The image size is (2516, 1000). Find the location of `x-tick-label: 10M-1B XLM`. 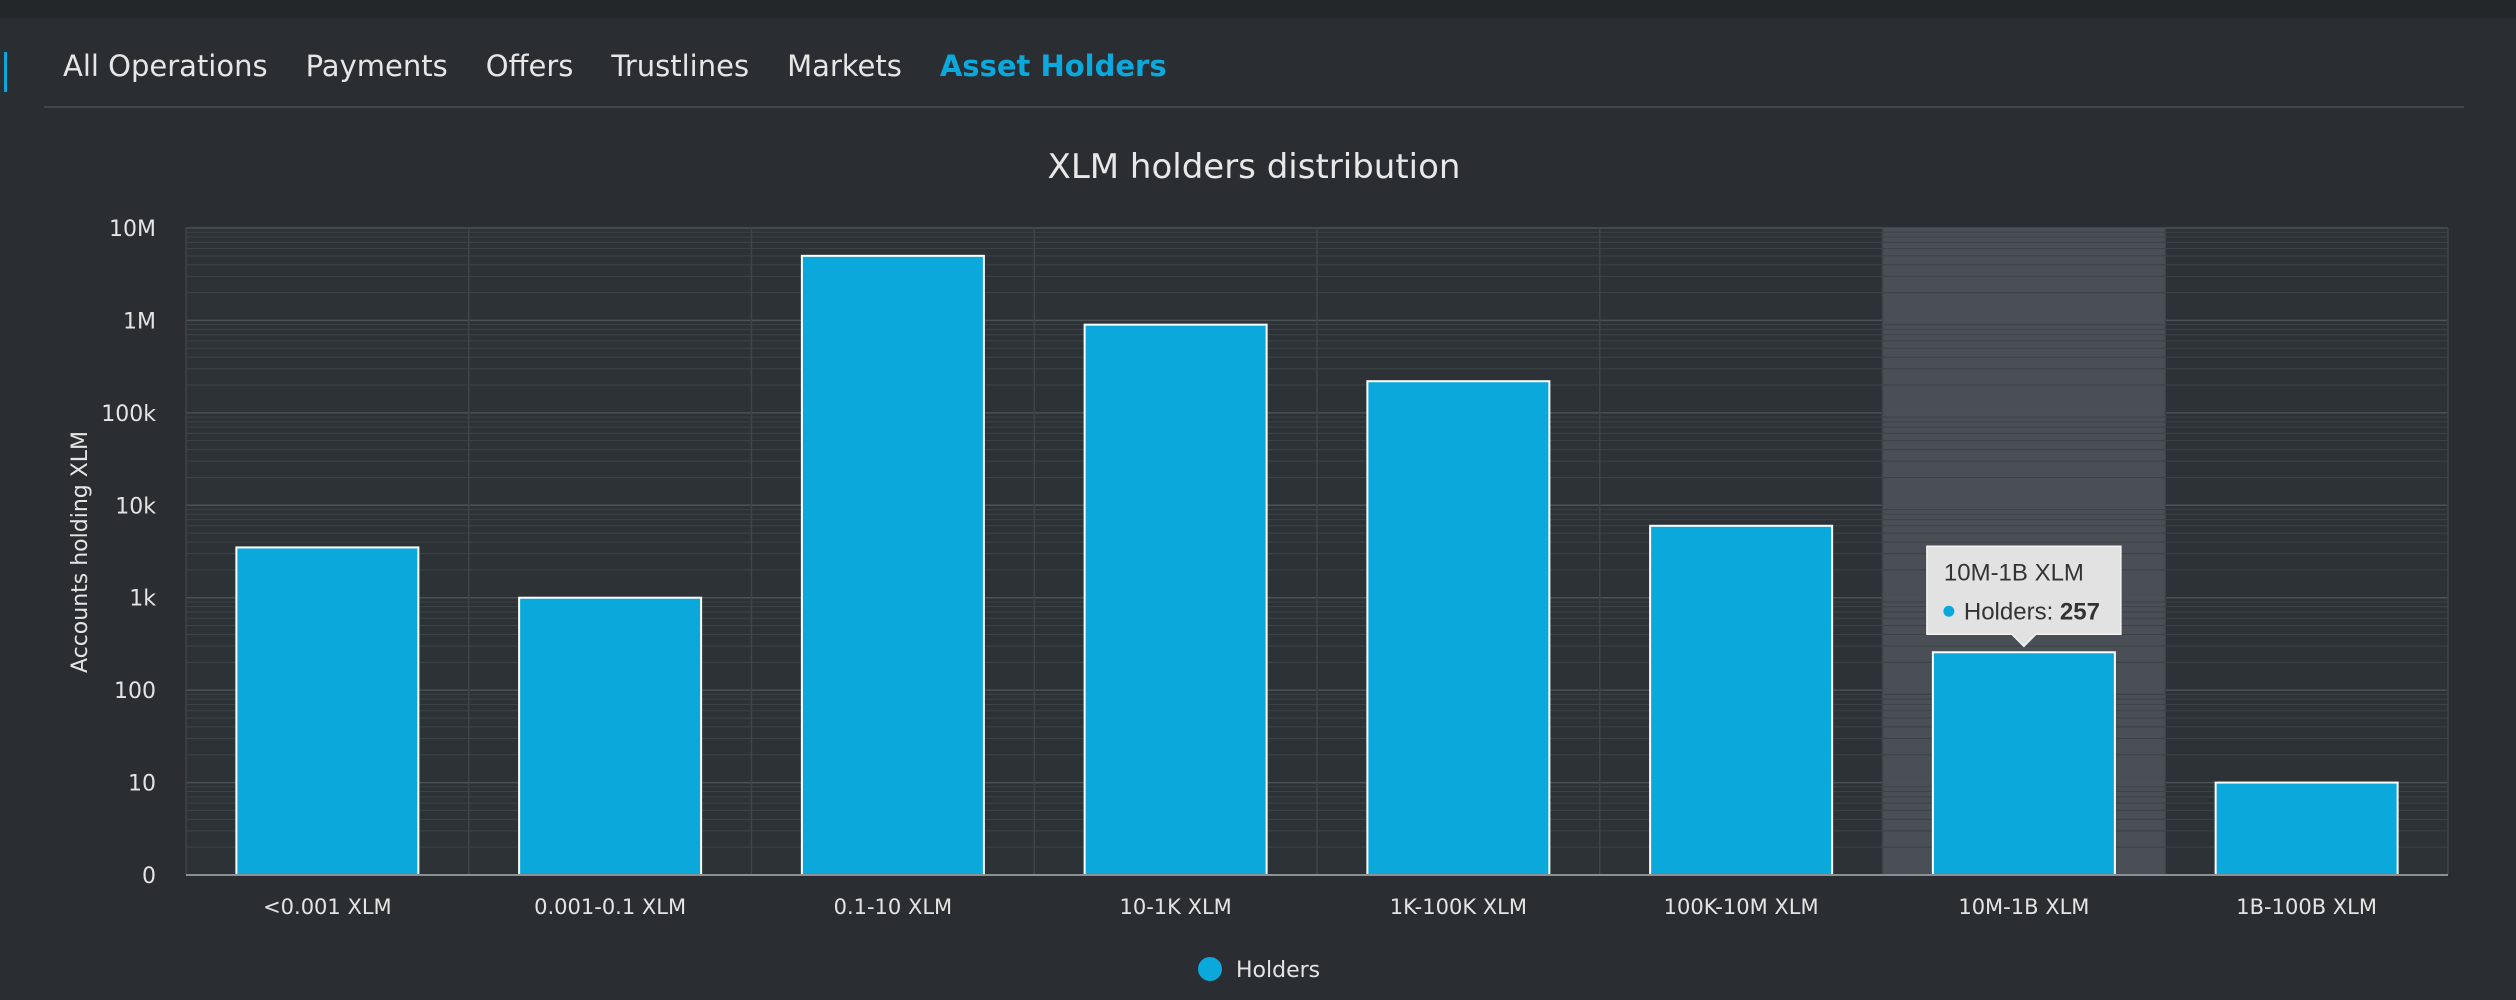

x-tick-label: 10M-1B XLM is located at coordinates (2023, 907).